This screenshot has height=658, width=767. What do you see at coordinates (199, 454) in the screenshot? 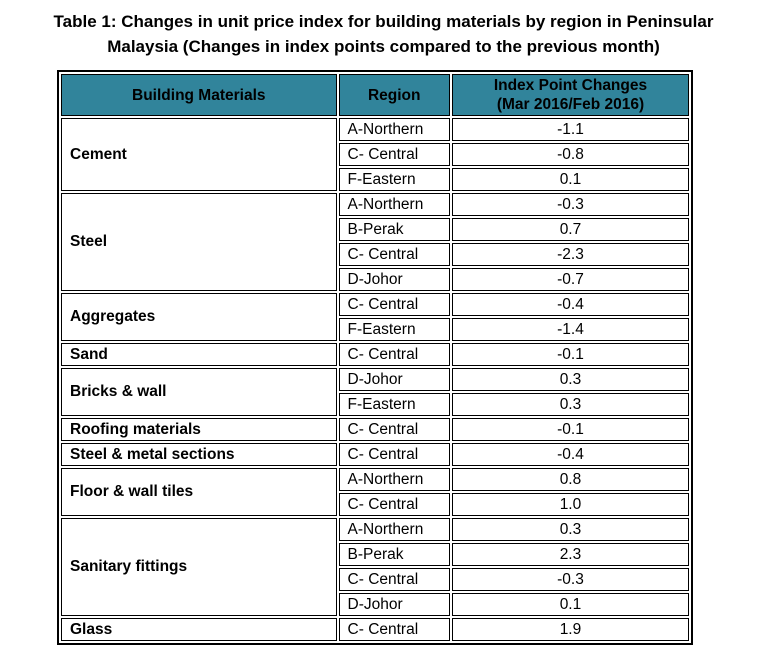
I see `material-cell: Steel & metal sections` at bounding box center [199, 454].